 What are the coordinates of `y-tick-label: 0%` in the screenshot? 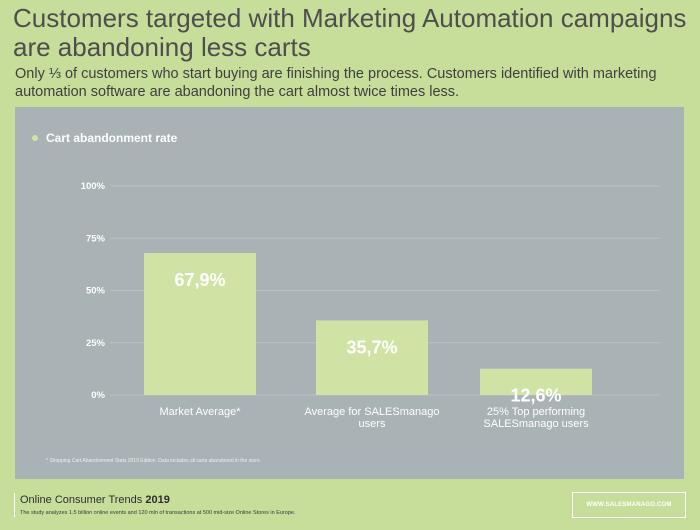 It's located at (98, 395).